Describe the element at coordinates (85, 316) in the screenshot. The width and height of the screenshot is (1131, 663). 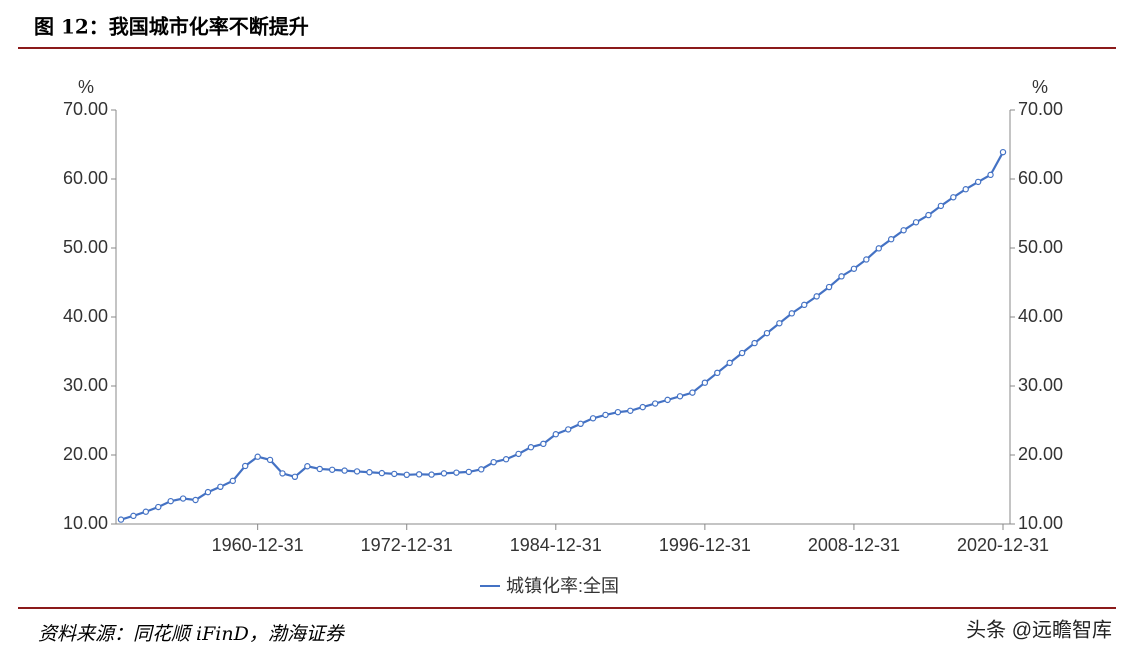
I see `y-tick-label: 40.00` at that location.